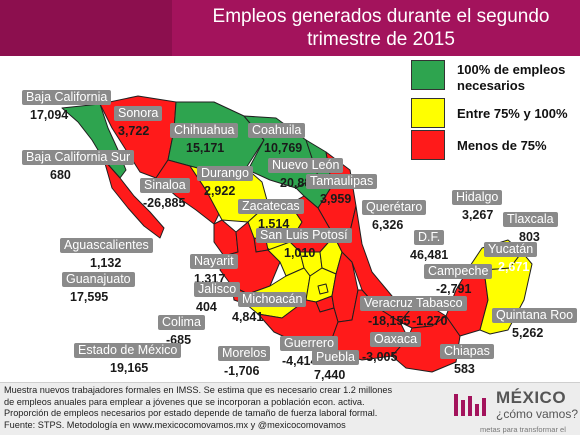 This screenshot has height=435, width=580. I want to click on value-quintana-roo: 5,262, so click(528, 333).